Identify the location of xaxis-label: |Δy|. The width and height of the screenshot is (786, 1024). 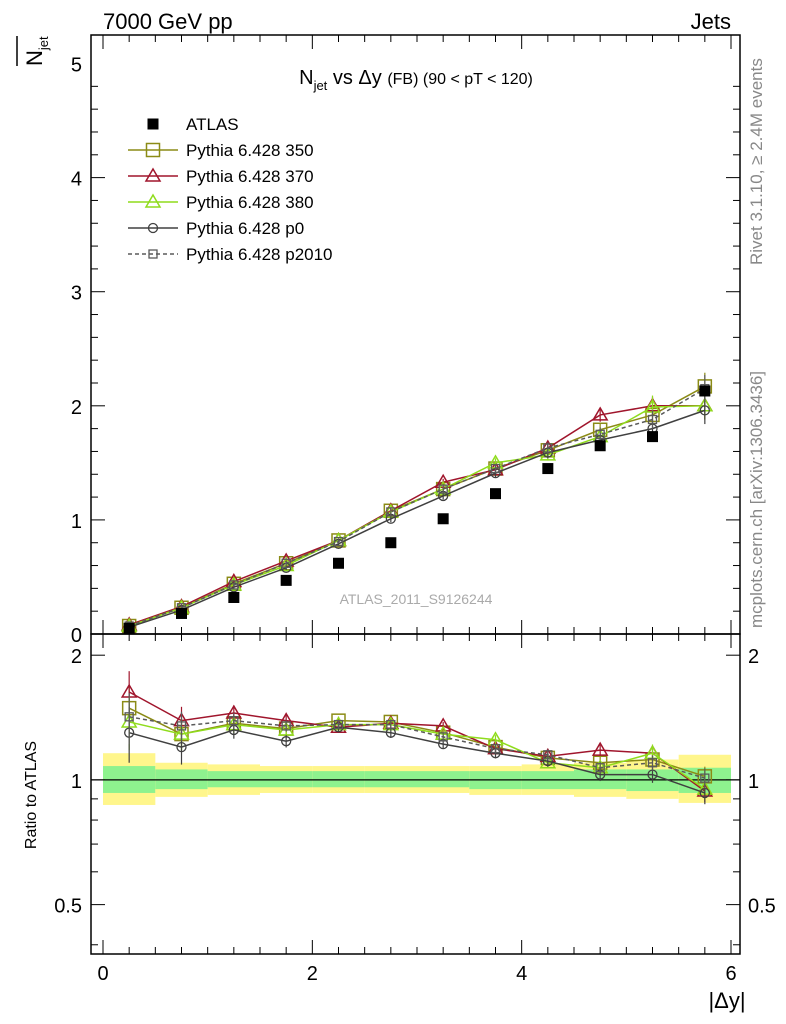
(726, 1000).